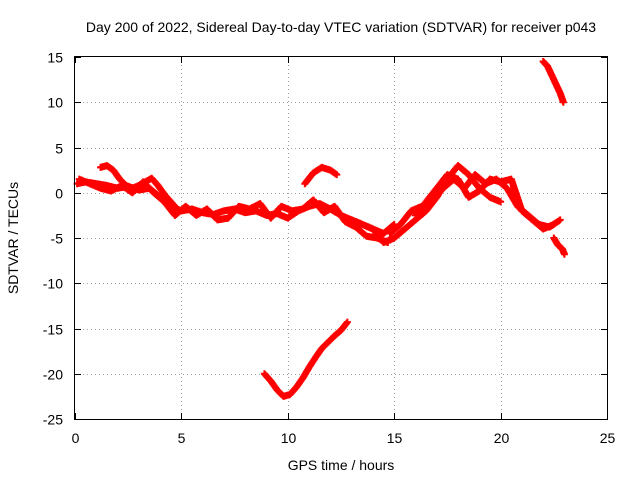  What do you see at coordinates (341, 465) in the screenshot?
I see `x-axis-title: GPS time / hours` at bounding box center [341, 465].